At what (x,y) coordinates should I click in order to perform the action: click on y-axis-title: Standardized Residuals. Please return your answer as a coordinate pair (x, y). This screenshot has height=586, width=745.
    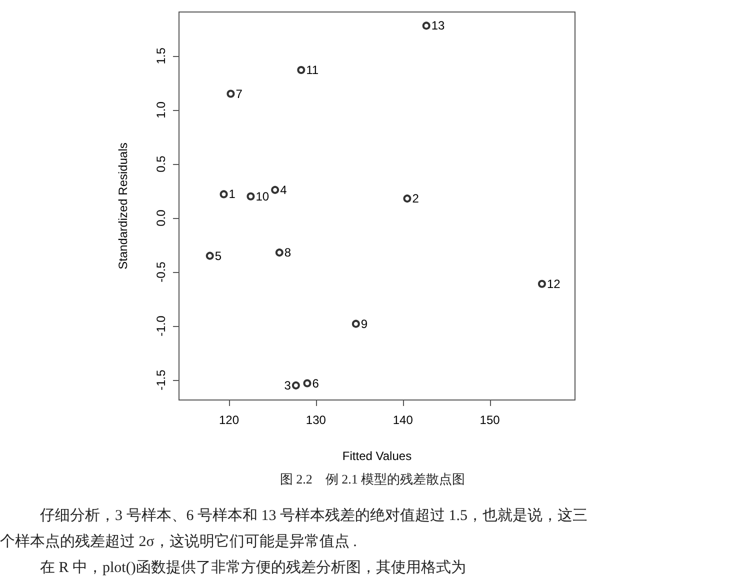
    Looking at the image, I should click on (123, 206).